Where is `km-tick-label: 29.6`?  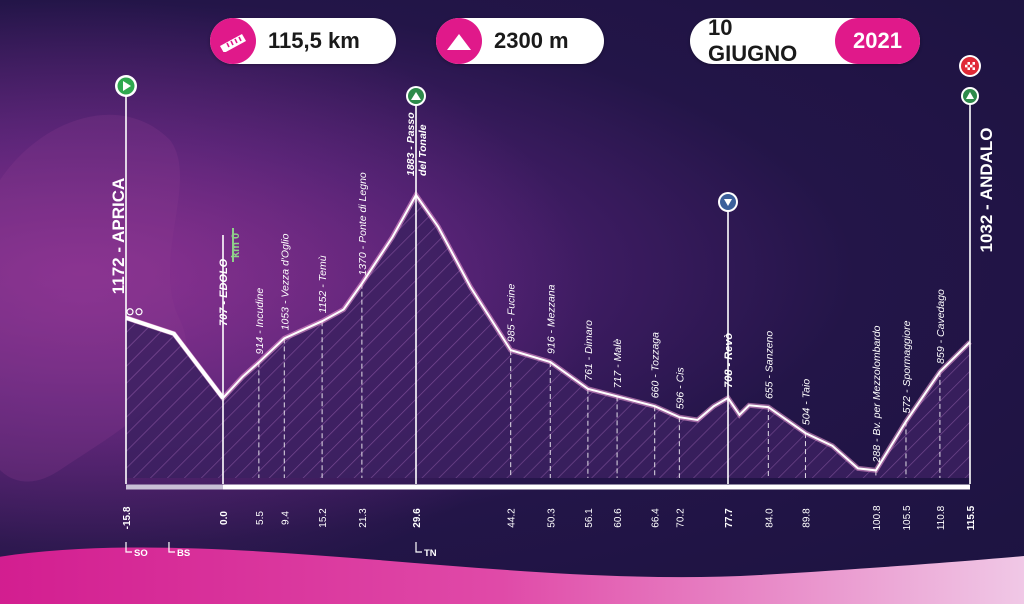
km-tick-label: 29.6 is located at coordinates (417, 518).